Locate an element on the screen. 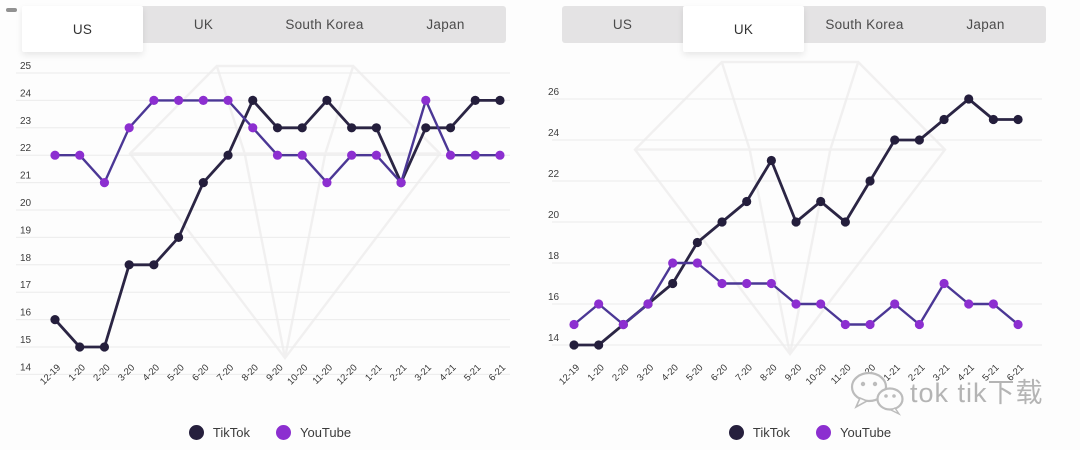  x-tick-label: 1-21 is located at coordinates (373, 372).